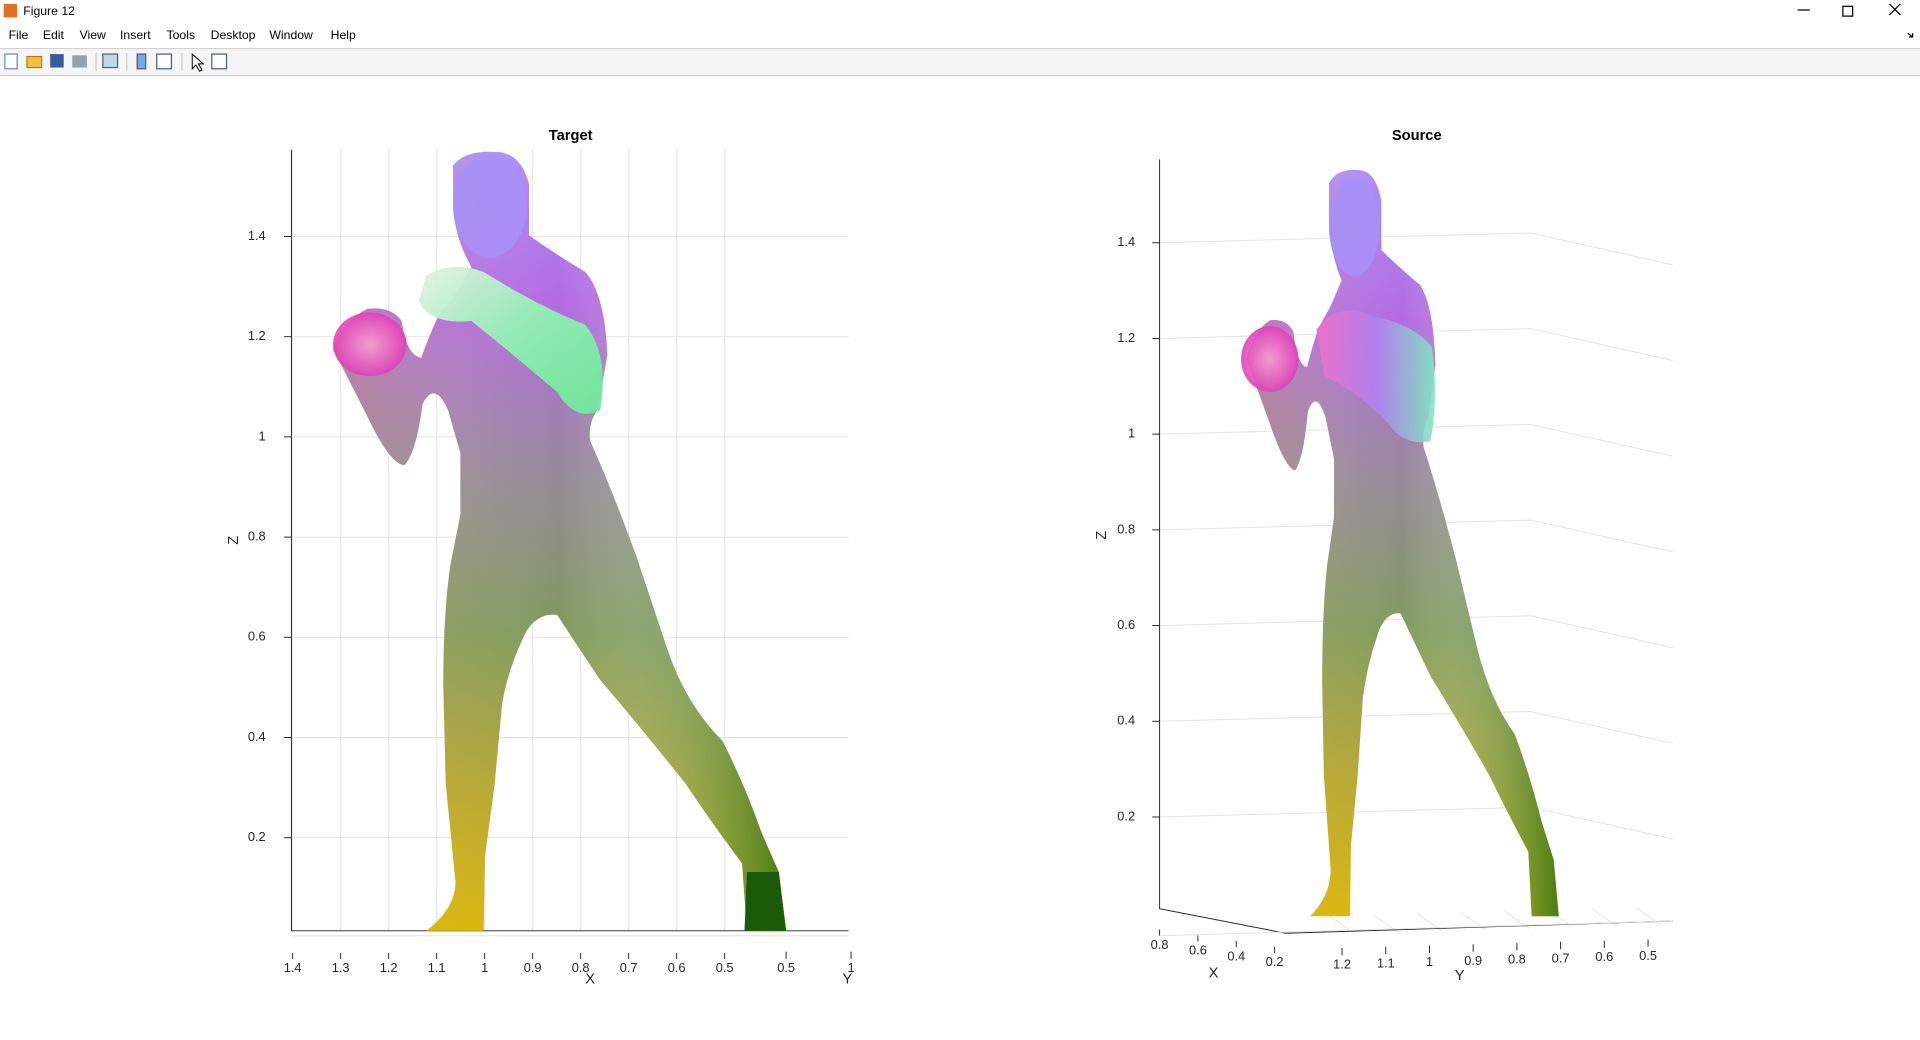 This screenshot has height=1040, width=1920. What do you see at coordinates (93, 35) in the screenshot?
I see `menu-item: View` at bounding box center [93, 35].